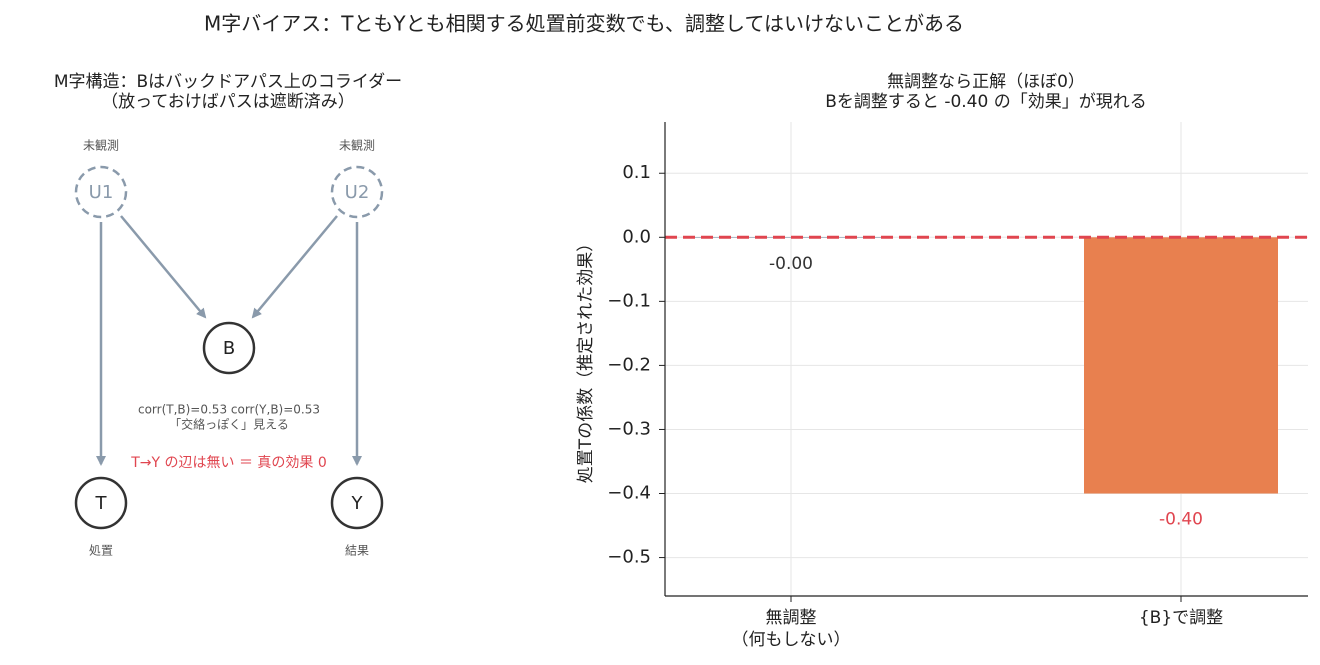 The width and height of the screenshot is (1320, 665). I want to click on bar, so click(1181, 365).